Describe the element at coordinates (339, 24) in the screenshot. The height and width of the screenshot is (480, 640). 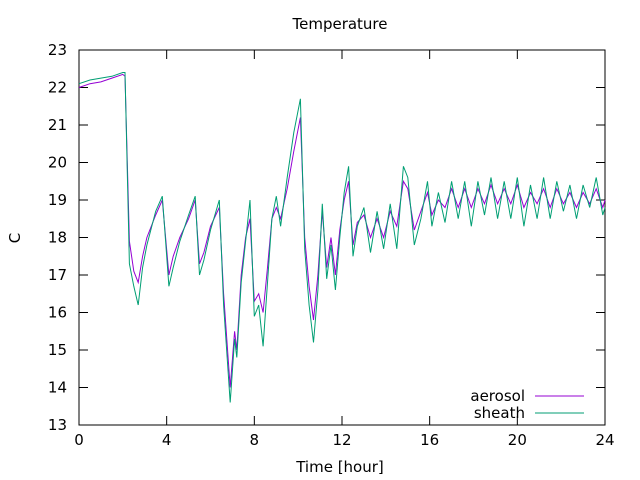
I see `chart-title: Temperature` at that location.